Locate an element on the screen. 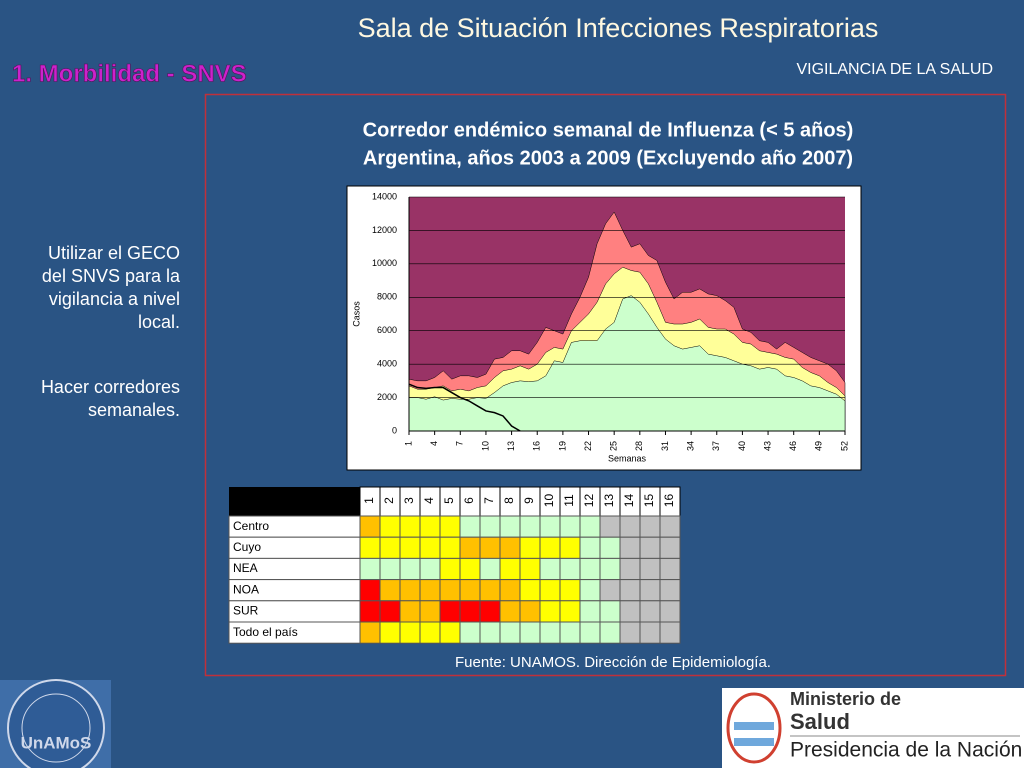  x-tick-label: 52 is located at coordinates (844, 446).